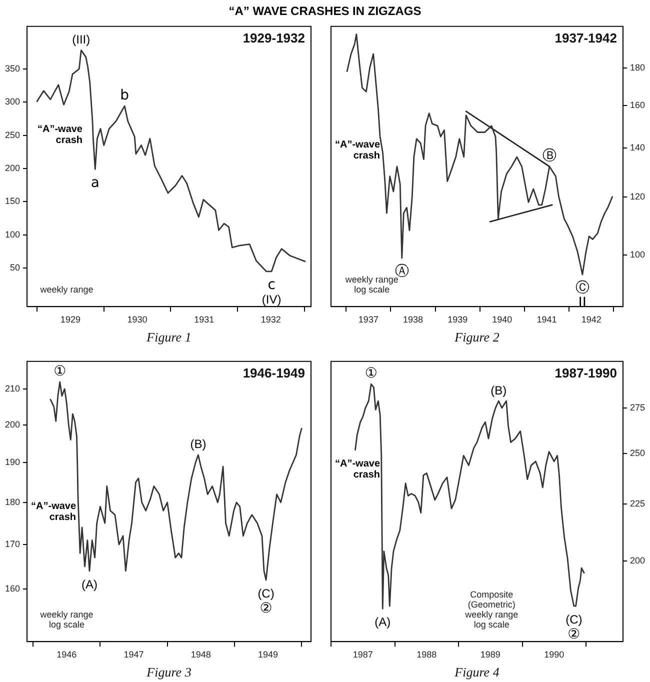 This screenshot has width=650, height=682. I want to click on y-tick-label: 120, so click(638, 196).